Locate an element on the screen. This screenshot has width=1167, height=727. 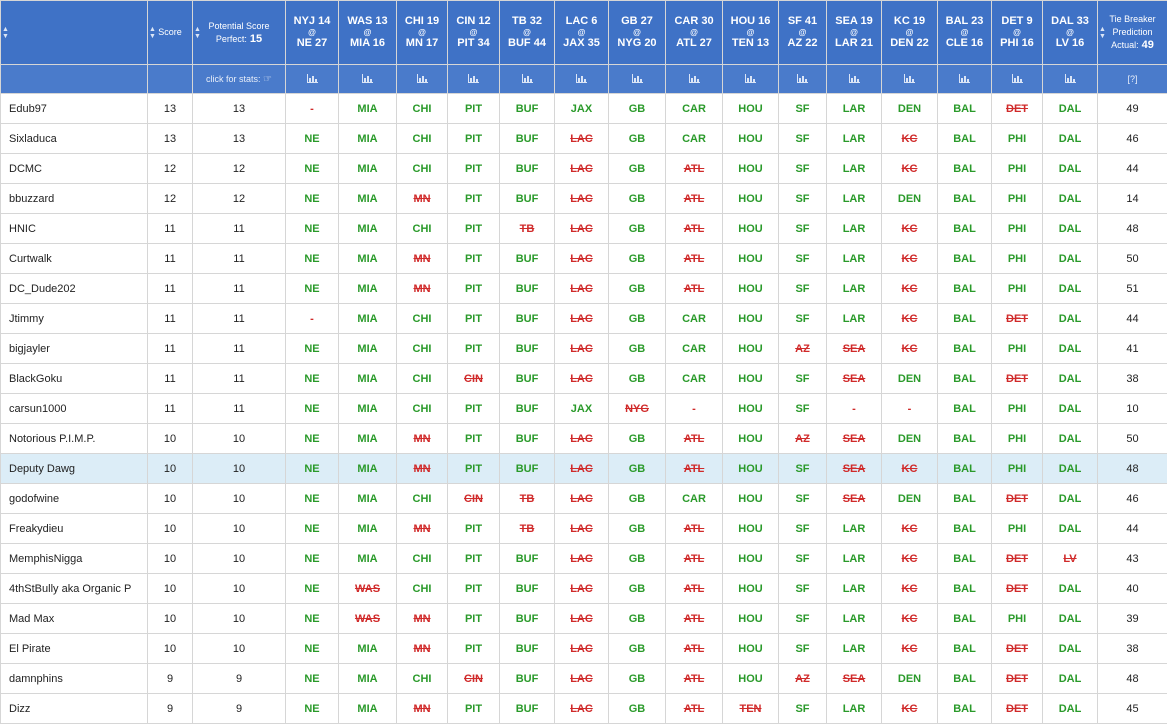
player-name: Dizz is located at coordinates (74, 708).